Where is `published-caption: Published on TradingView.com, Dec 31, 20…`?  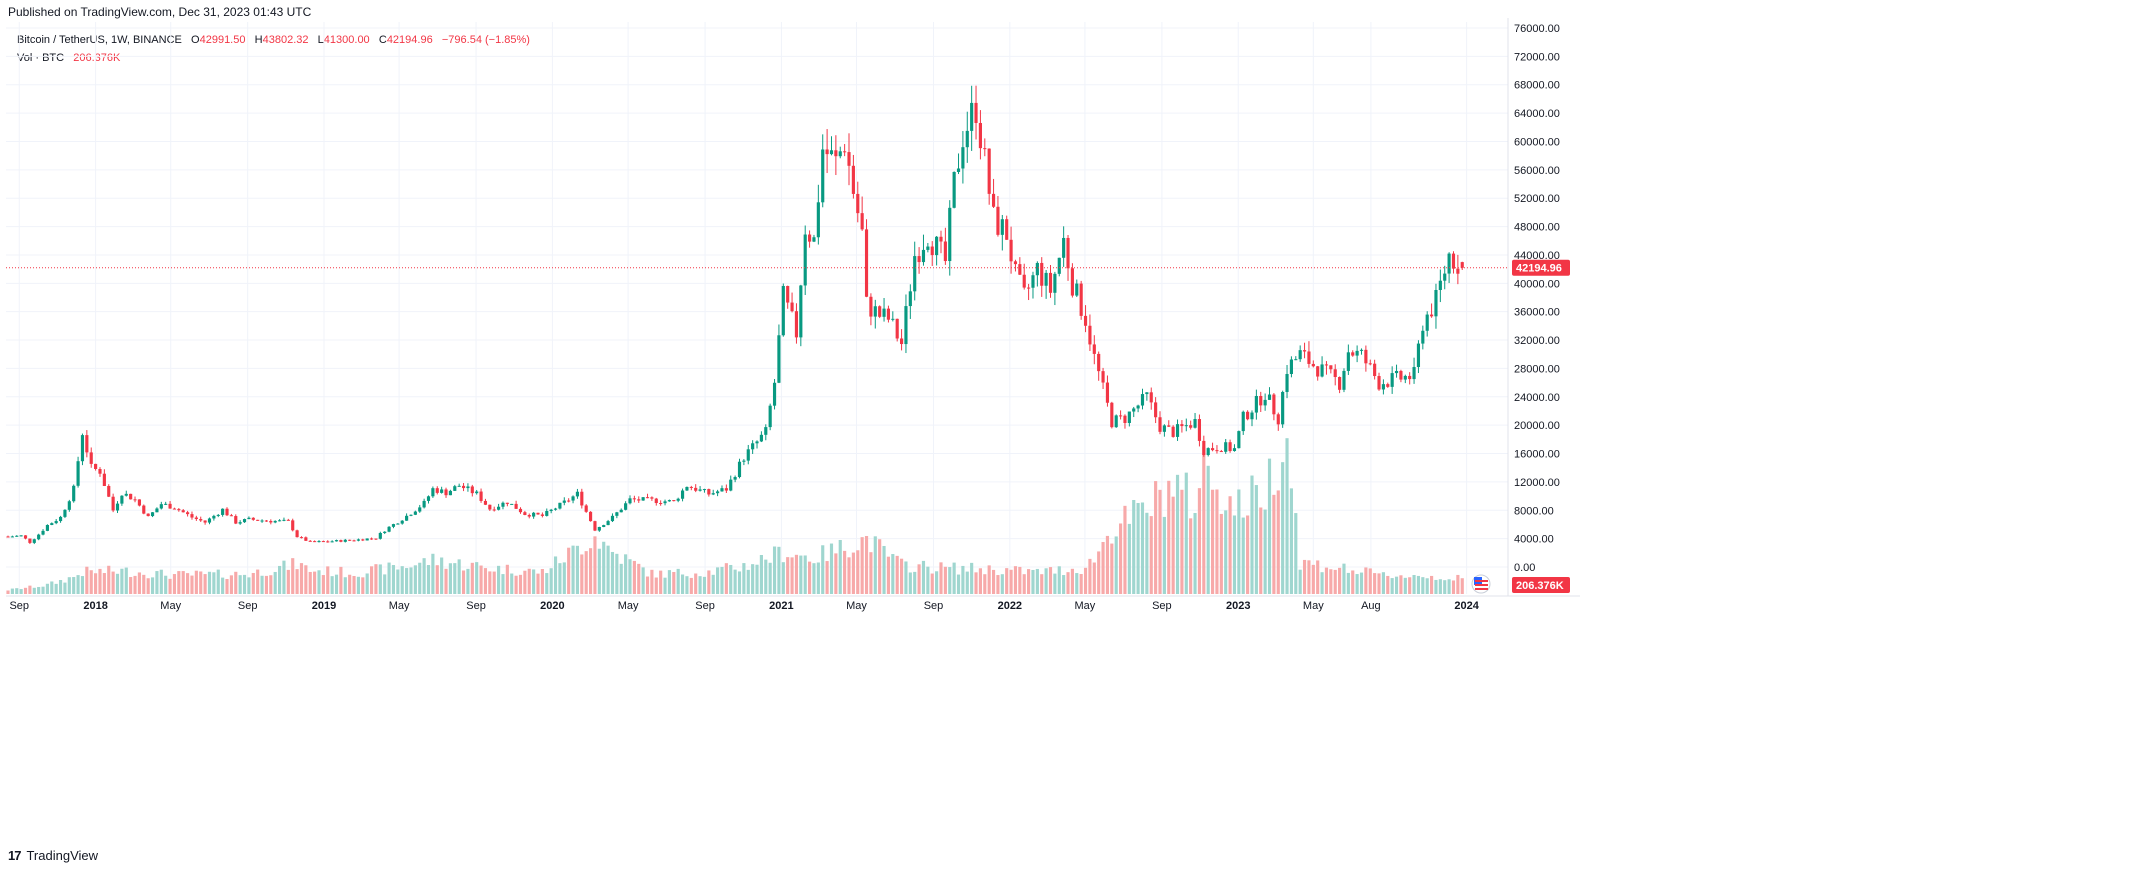 published-caption: Published on TradingView.com, Dec 31, 20… is located at coordinates (160, 12).